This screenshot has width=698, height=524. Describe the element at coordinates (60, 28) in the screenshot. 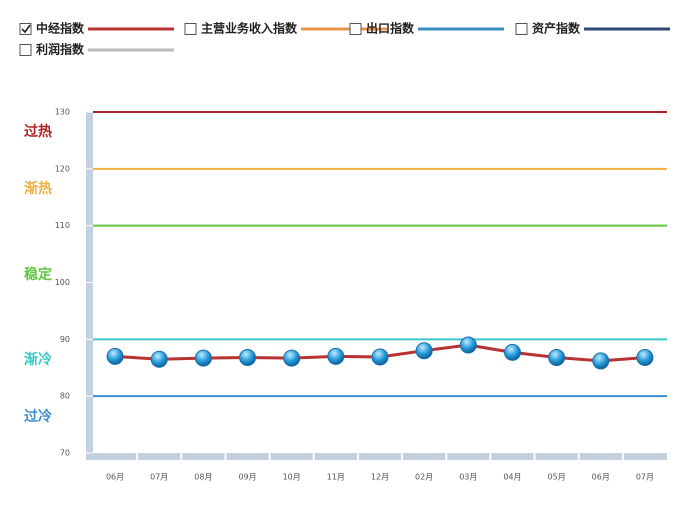

I see `legend-label: 中经指数` at that location.